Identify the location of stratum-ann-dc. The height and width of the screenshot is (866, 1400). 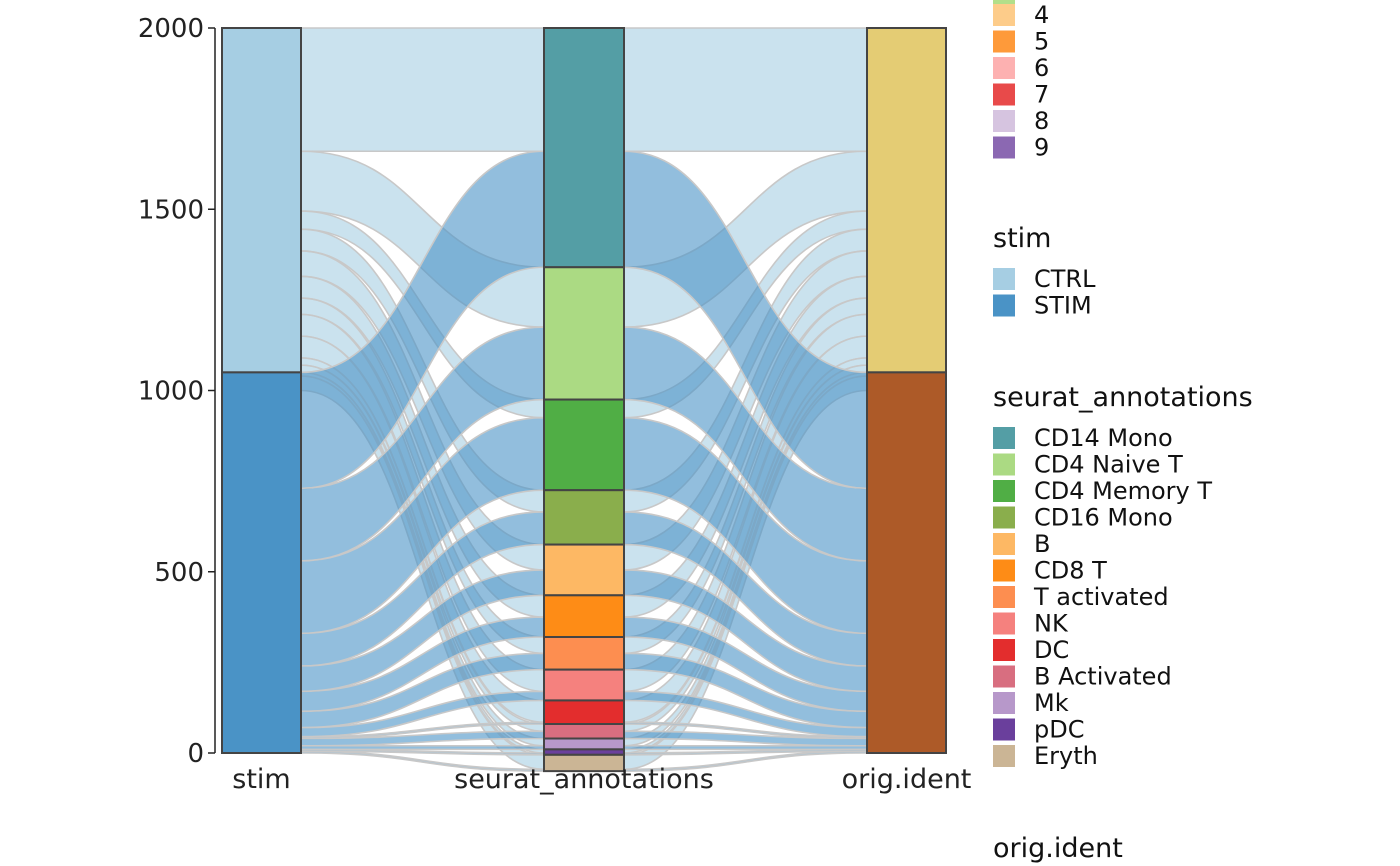
(584, 712).